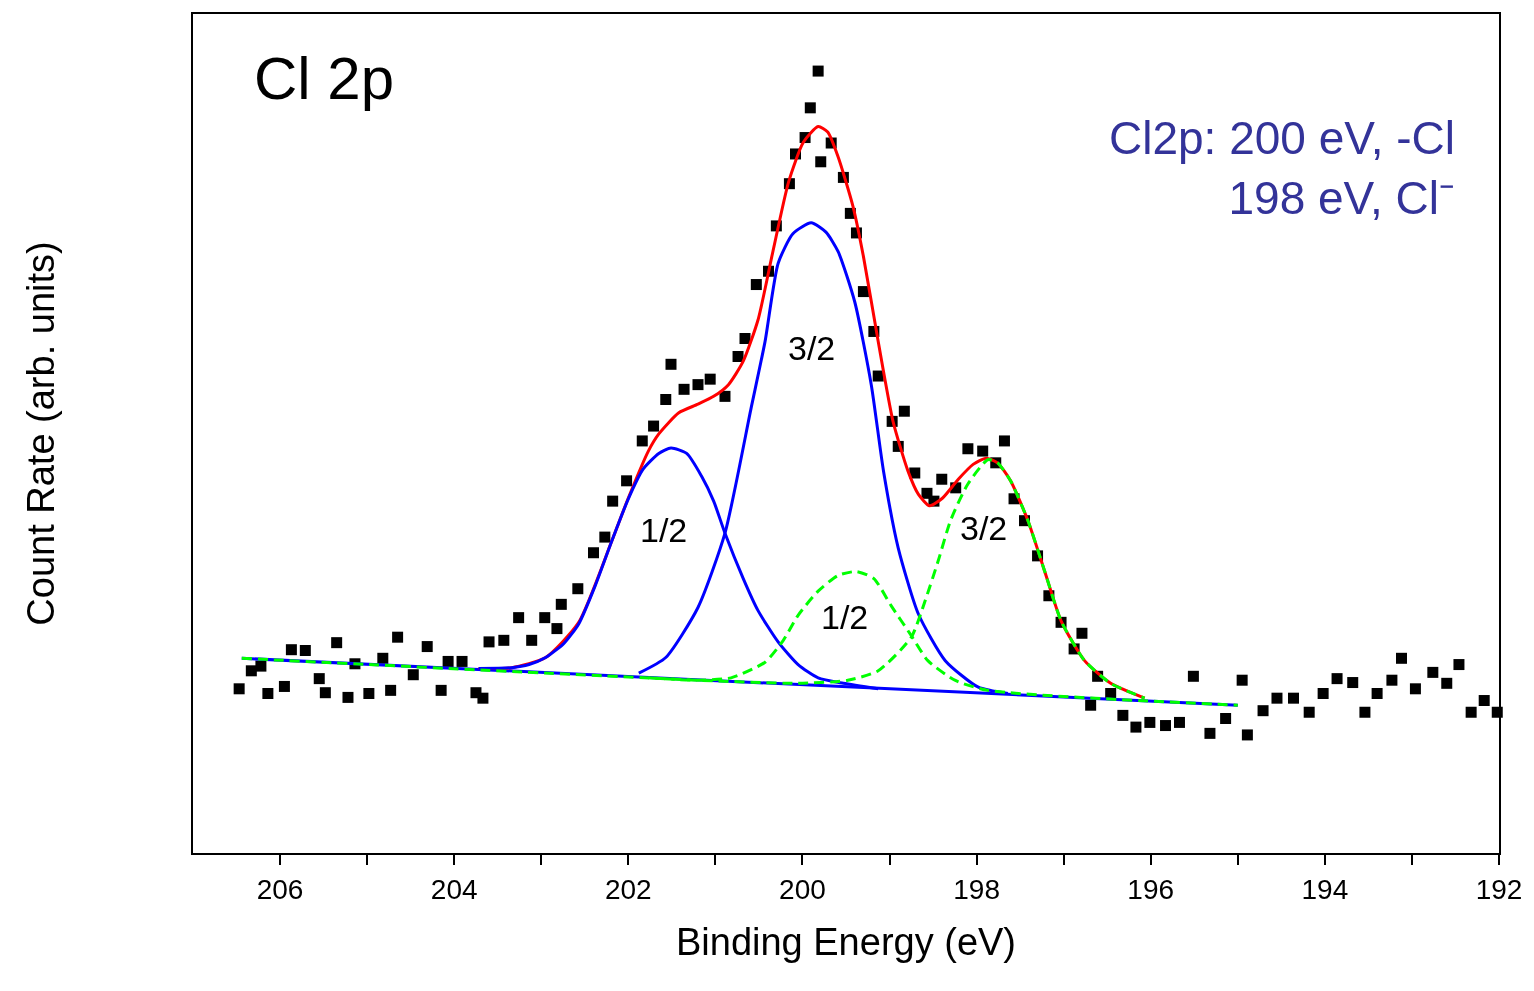 This screenshot has height=991, width=1534. I want to click on x-axis-title: Binding Energy (eV), so click(846, 942).